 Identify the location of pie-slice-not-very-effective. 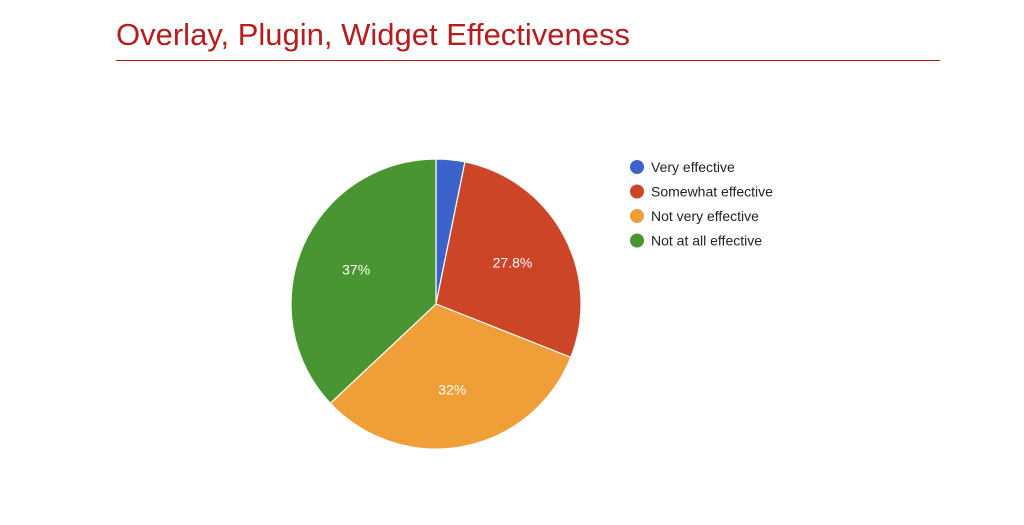
(450, 376).